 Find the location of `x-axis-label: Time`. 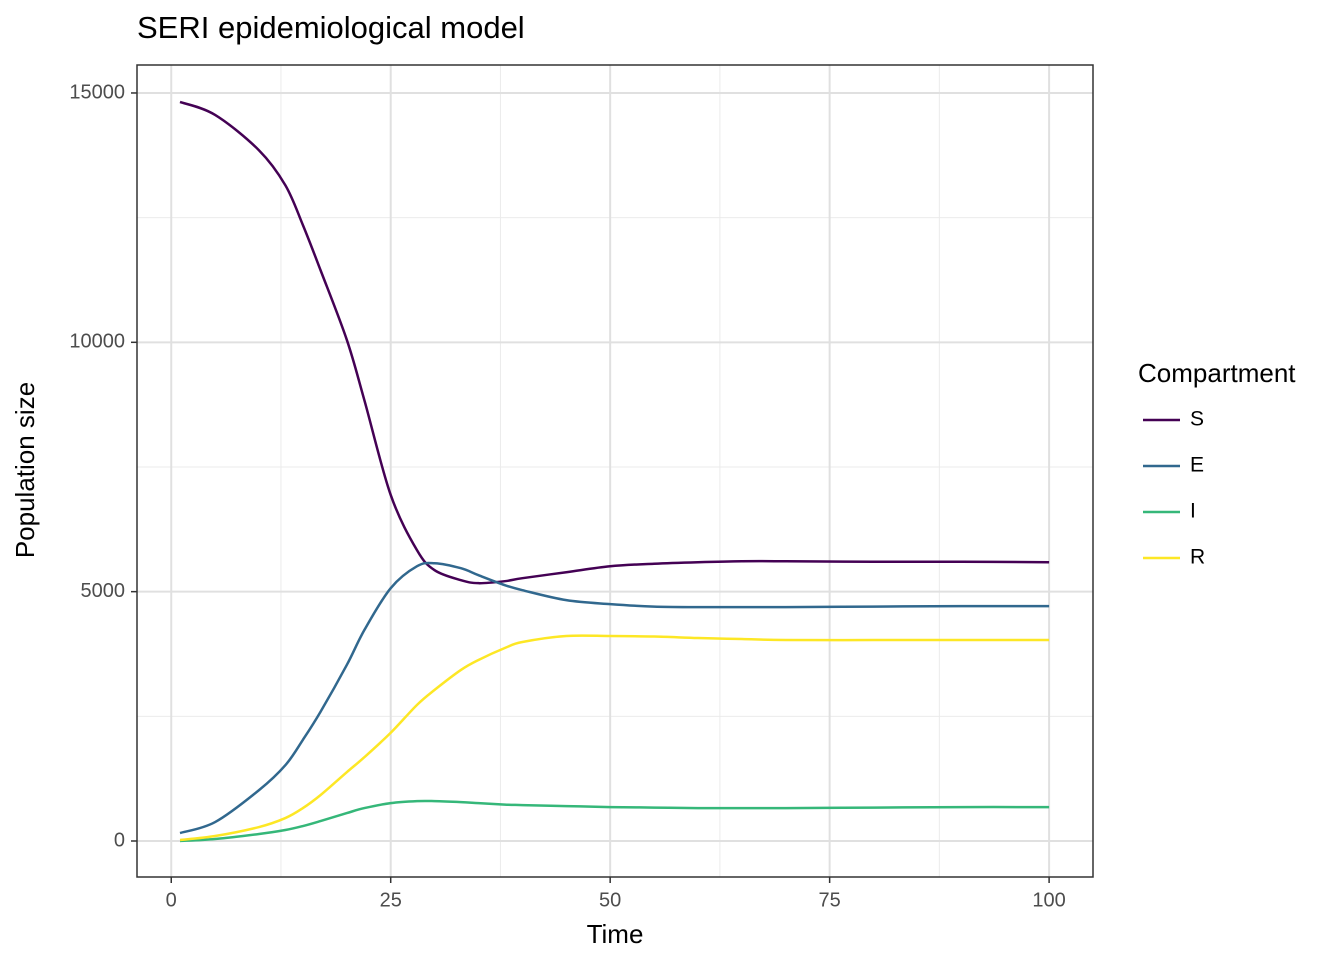

x-axis-label: Time is located at coordinates (615, 934).